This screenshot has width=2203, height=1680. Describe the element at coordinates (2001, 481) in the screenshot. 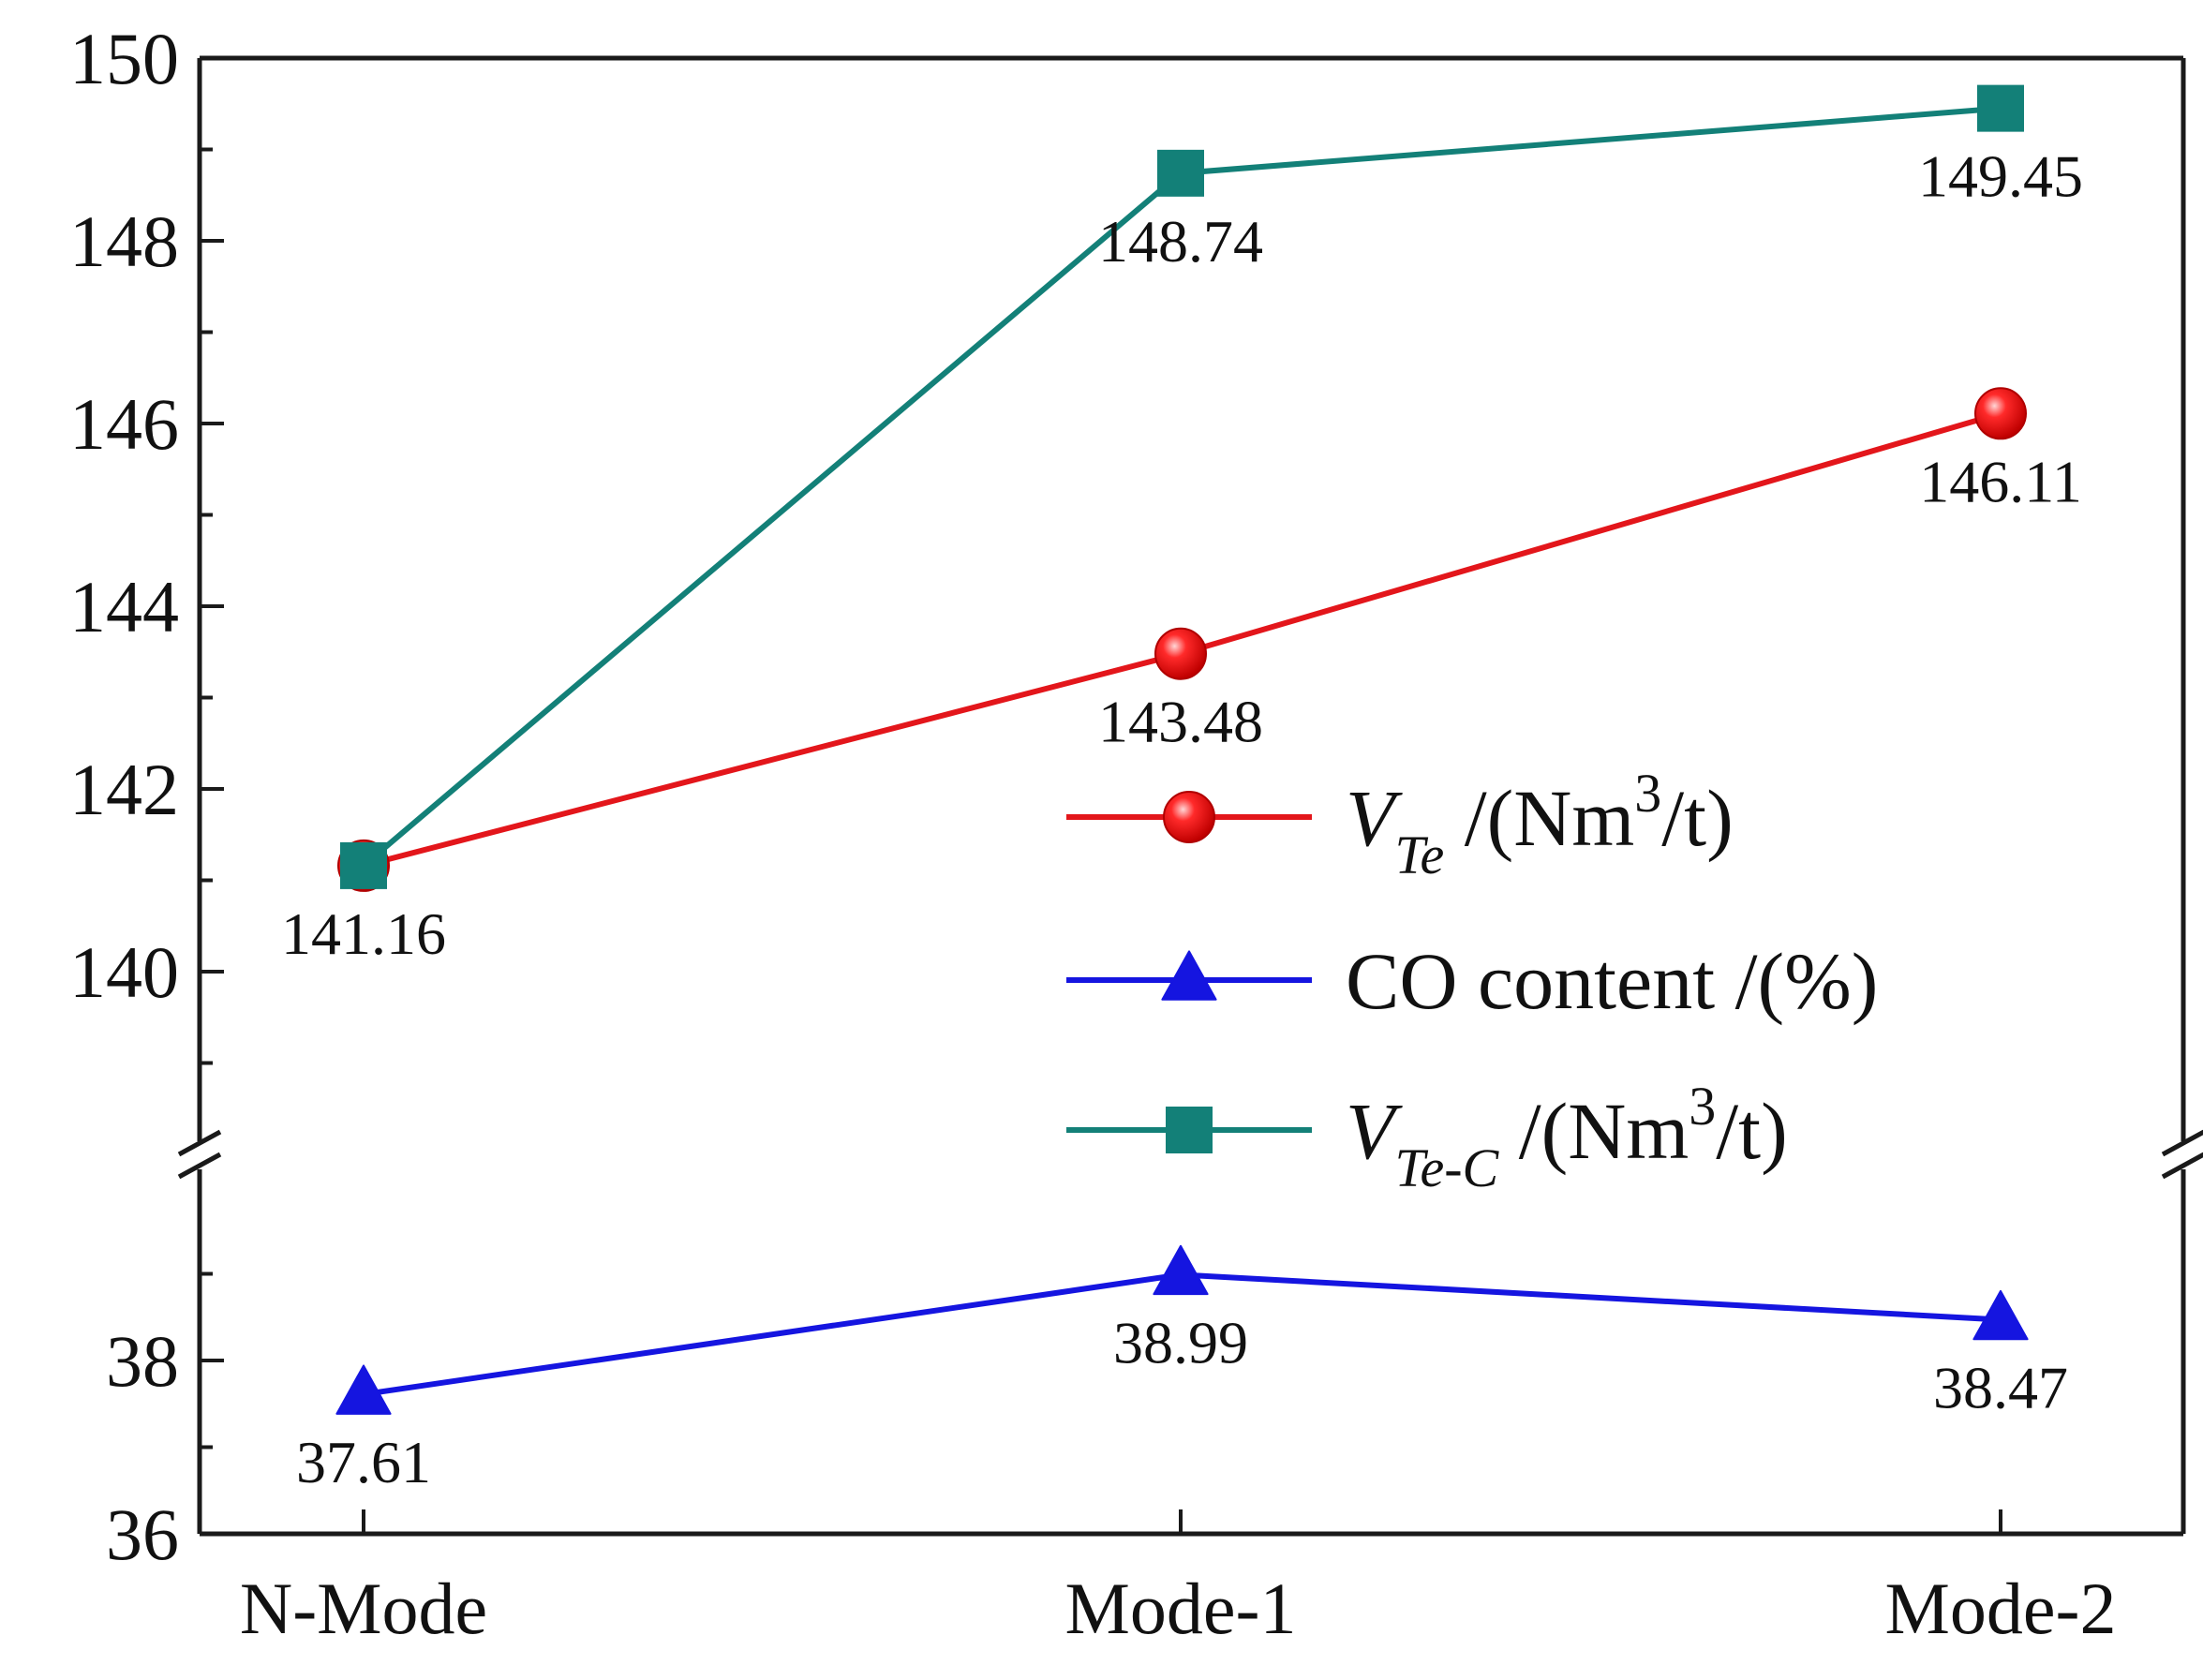

I see `data-label-vte: 146.11` at that location.